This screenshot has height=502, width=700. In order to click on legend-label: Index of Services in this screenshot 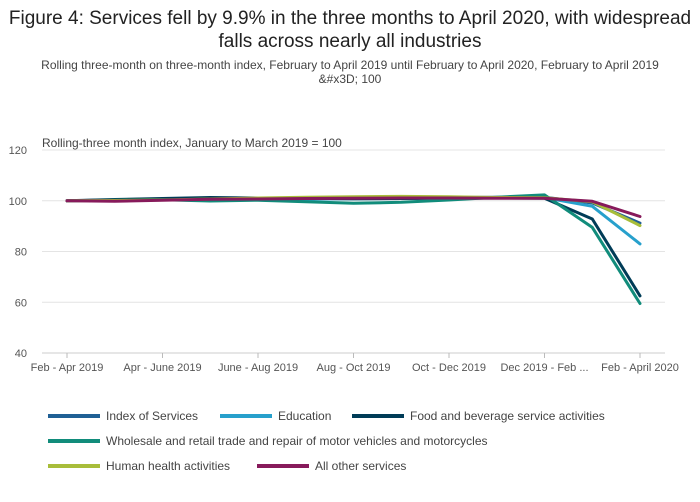, I will do `click(152, 416)`.